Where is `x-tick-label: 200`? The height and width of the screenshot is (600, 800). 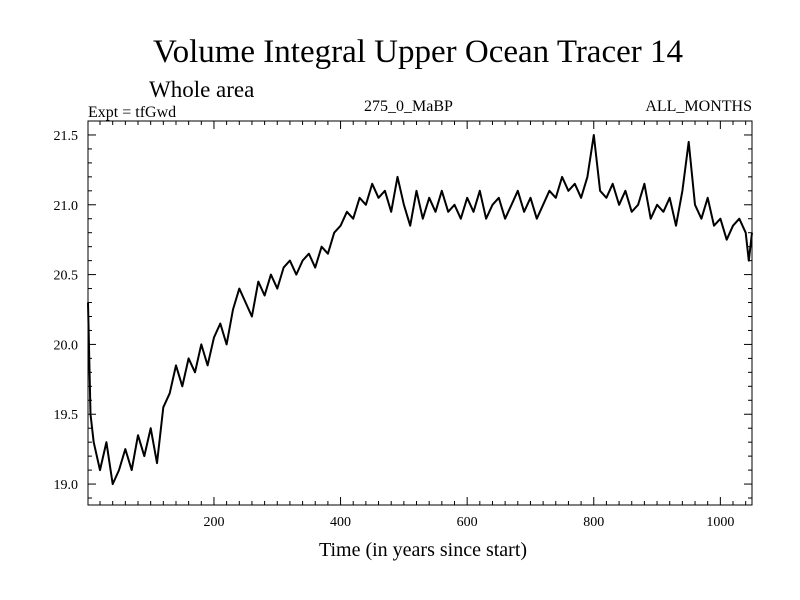 x-tick-label: 200 is located at coordinates (213, 522).